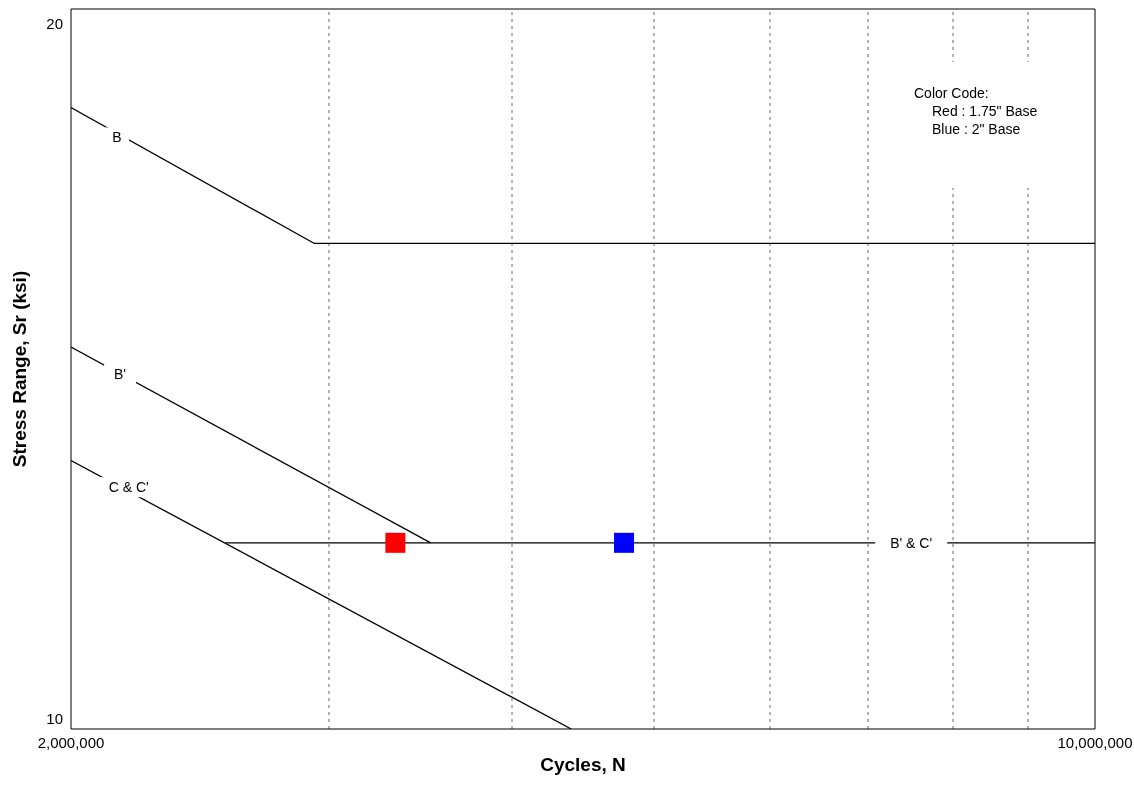 The height and width of the screenshot is (789, 1134). Describe the element at coordinates (119, 374) in the screenshot. I see `annotation: B'` at that location.